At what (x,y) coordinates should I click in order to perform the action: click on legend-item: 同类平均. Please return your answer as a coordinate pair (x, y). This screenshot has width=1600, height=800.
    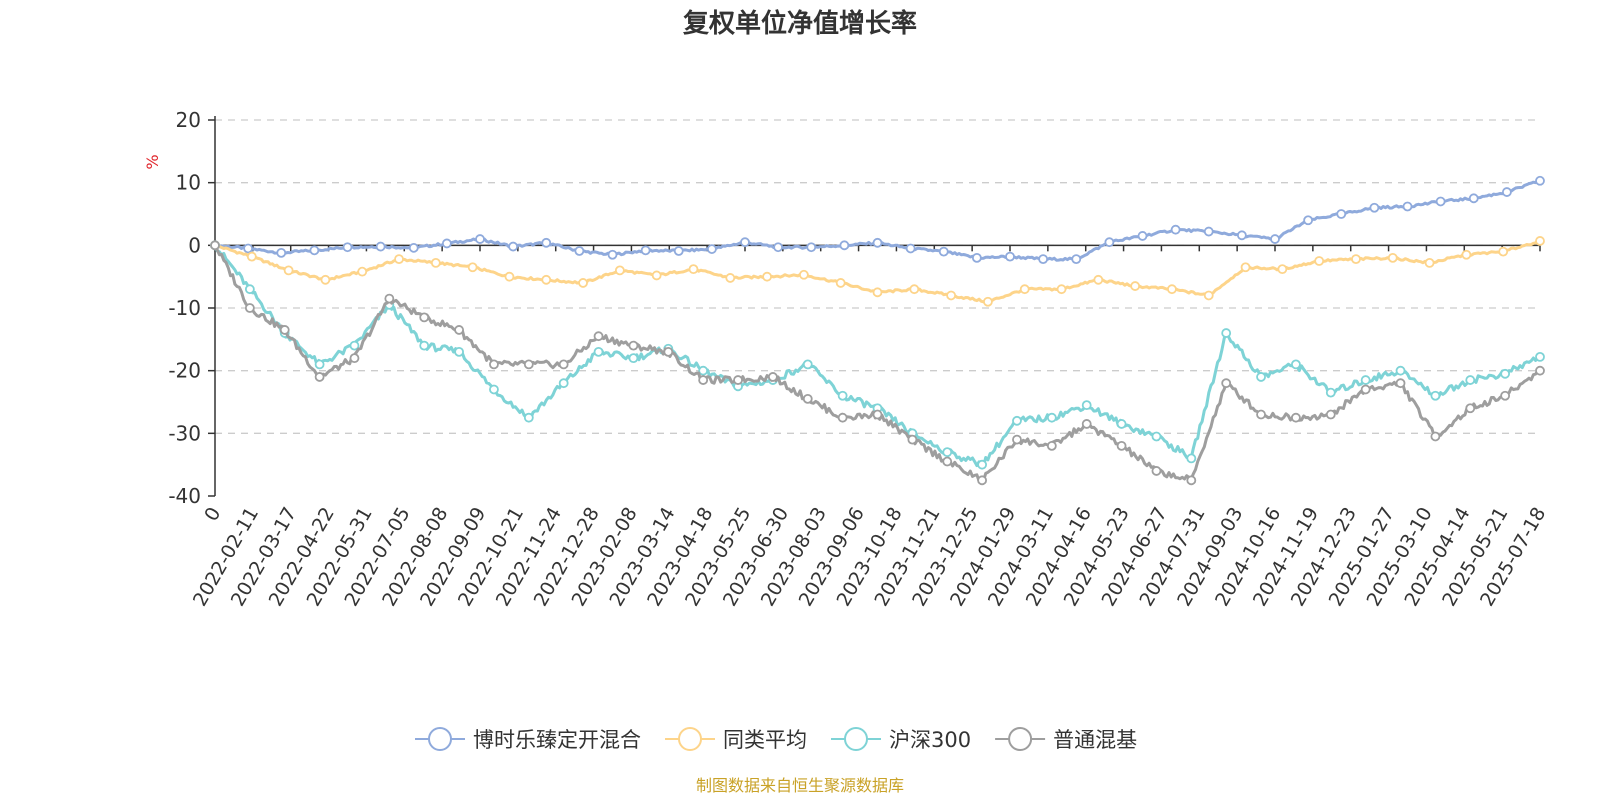
    Looking at the image, I should click on (736, 739).